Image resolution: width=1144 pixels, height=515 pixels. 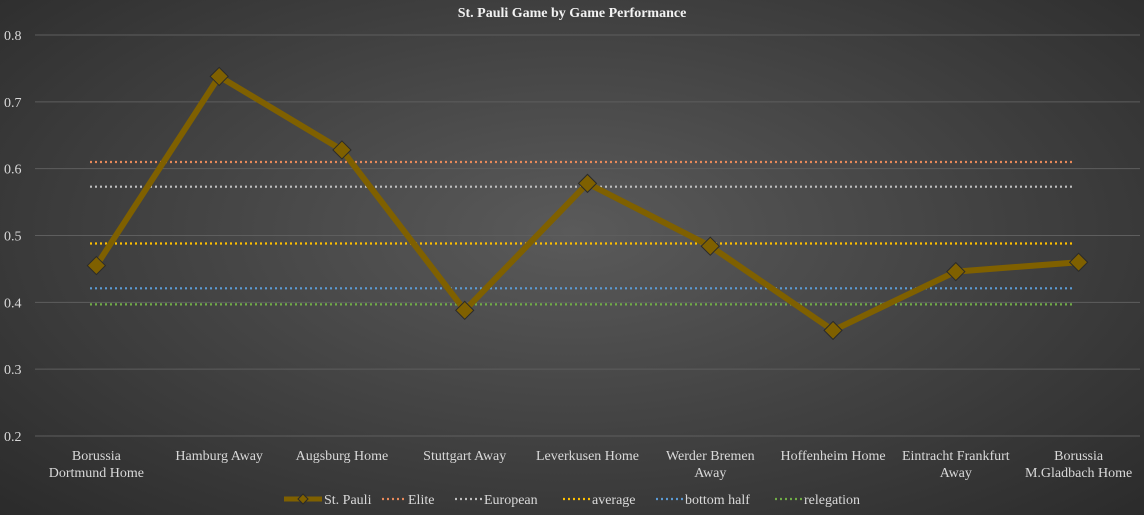 What do you see at coordinates (717, 500) in the screenshot?
I see `legend-label-bottom-half: bottom half` at bounding box center [717, 500].